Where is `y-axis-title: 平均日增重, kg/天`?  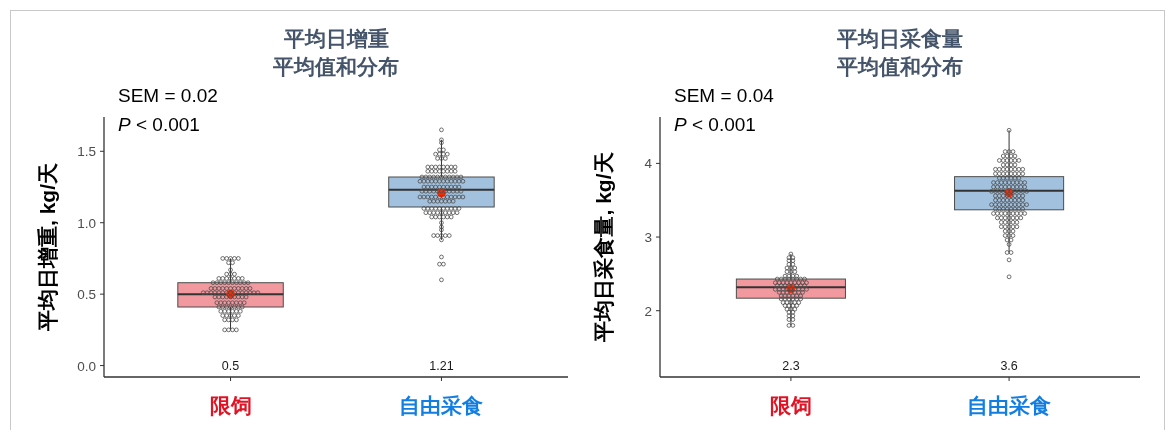
y-axis-title: 平均日增重, kg/天 is located at coordinates (47, 247).